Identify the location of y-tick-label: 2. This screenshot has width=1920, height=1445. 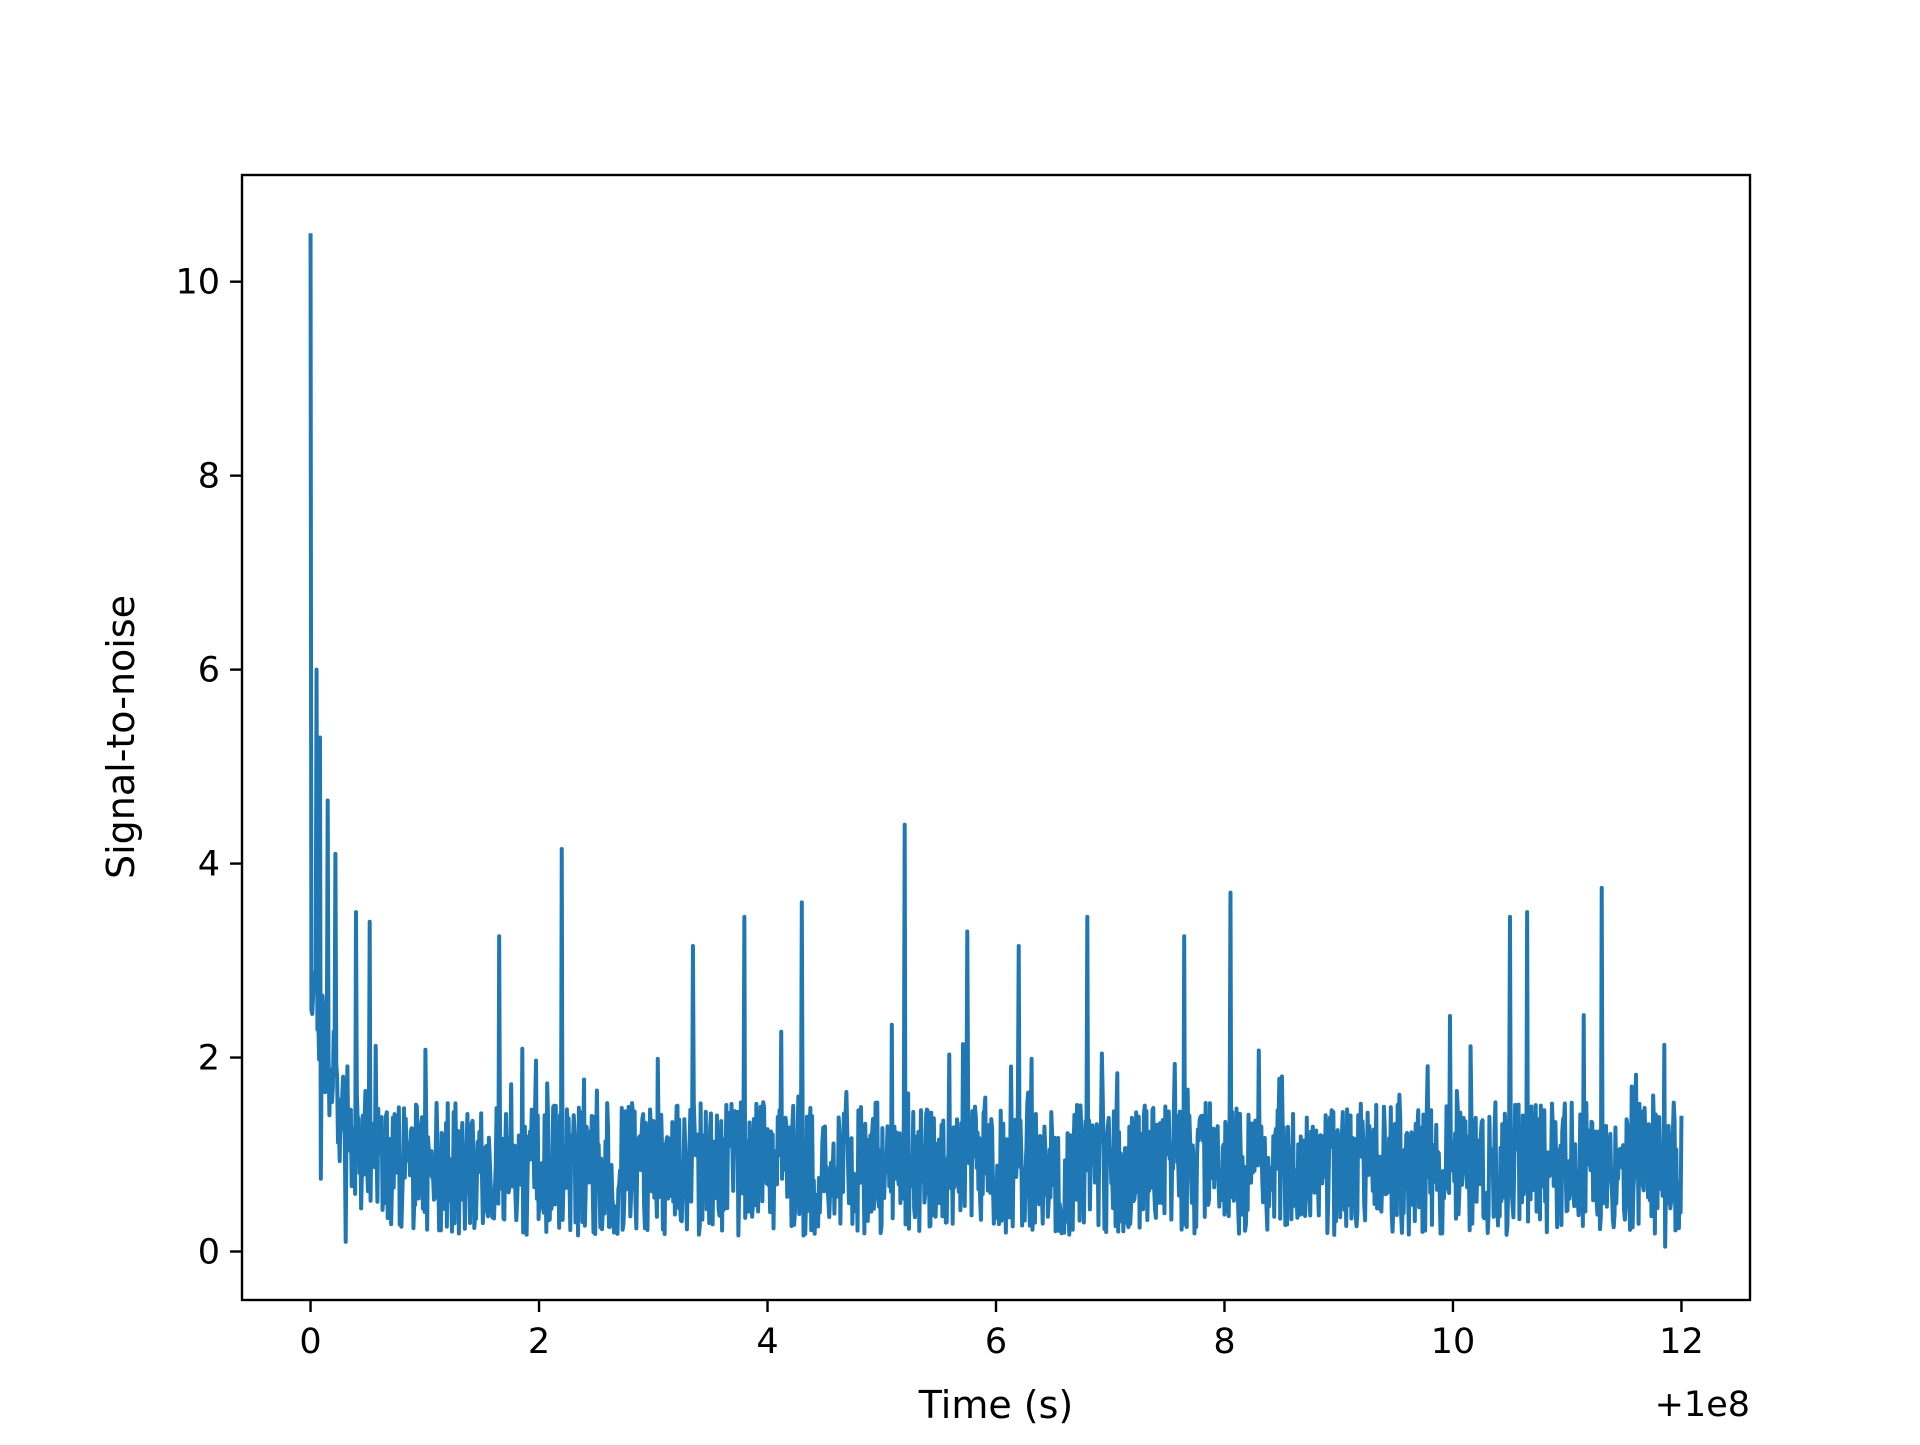
(209, 1059).